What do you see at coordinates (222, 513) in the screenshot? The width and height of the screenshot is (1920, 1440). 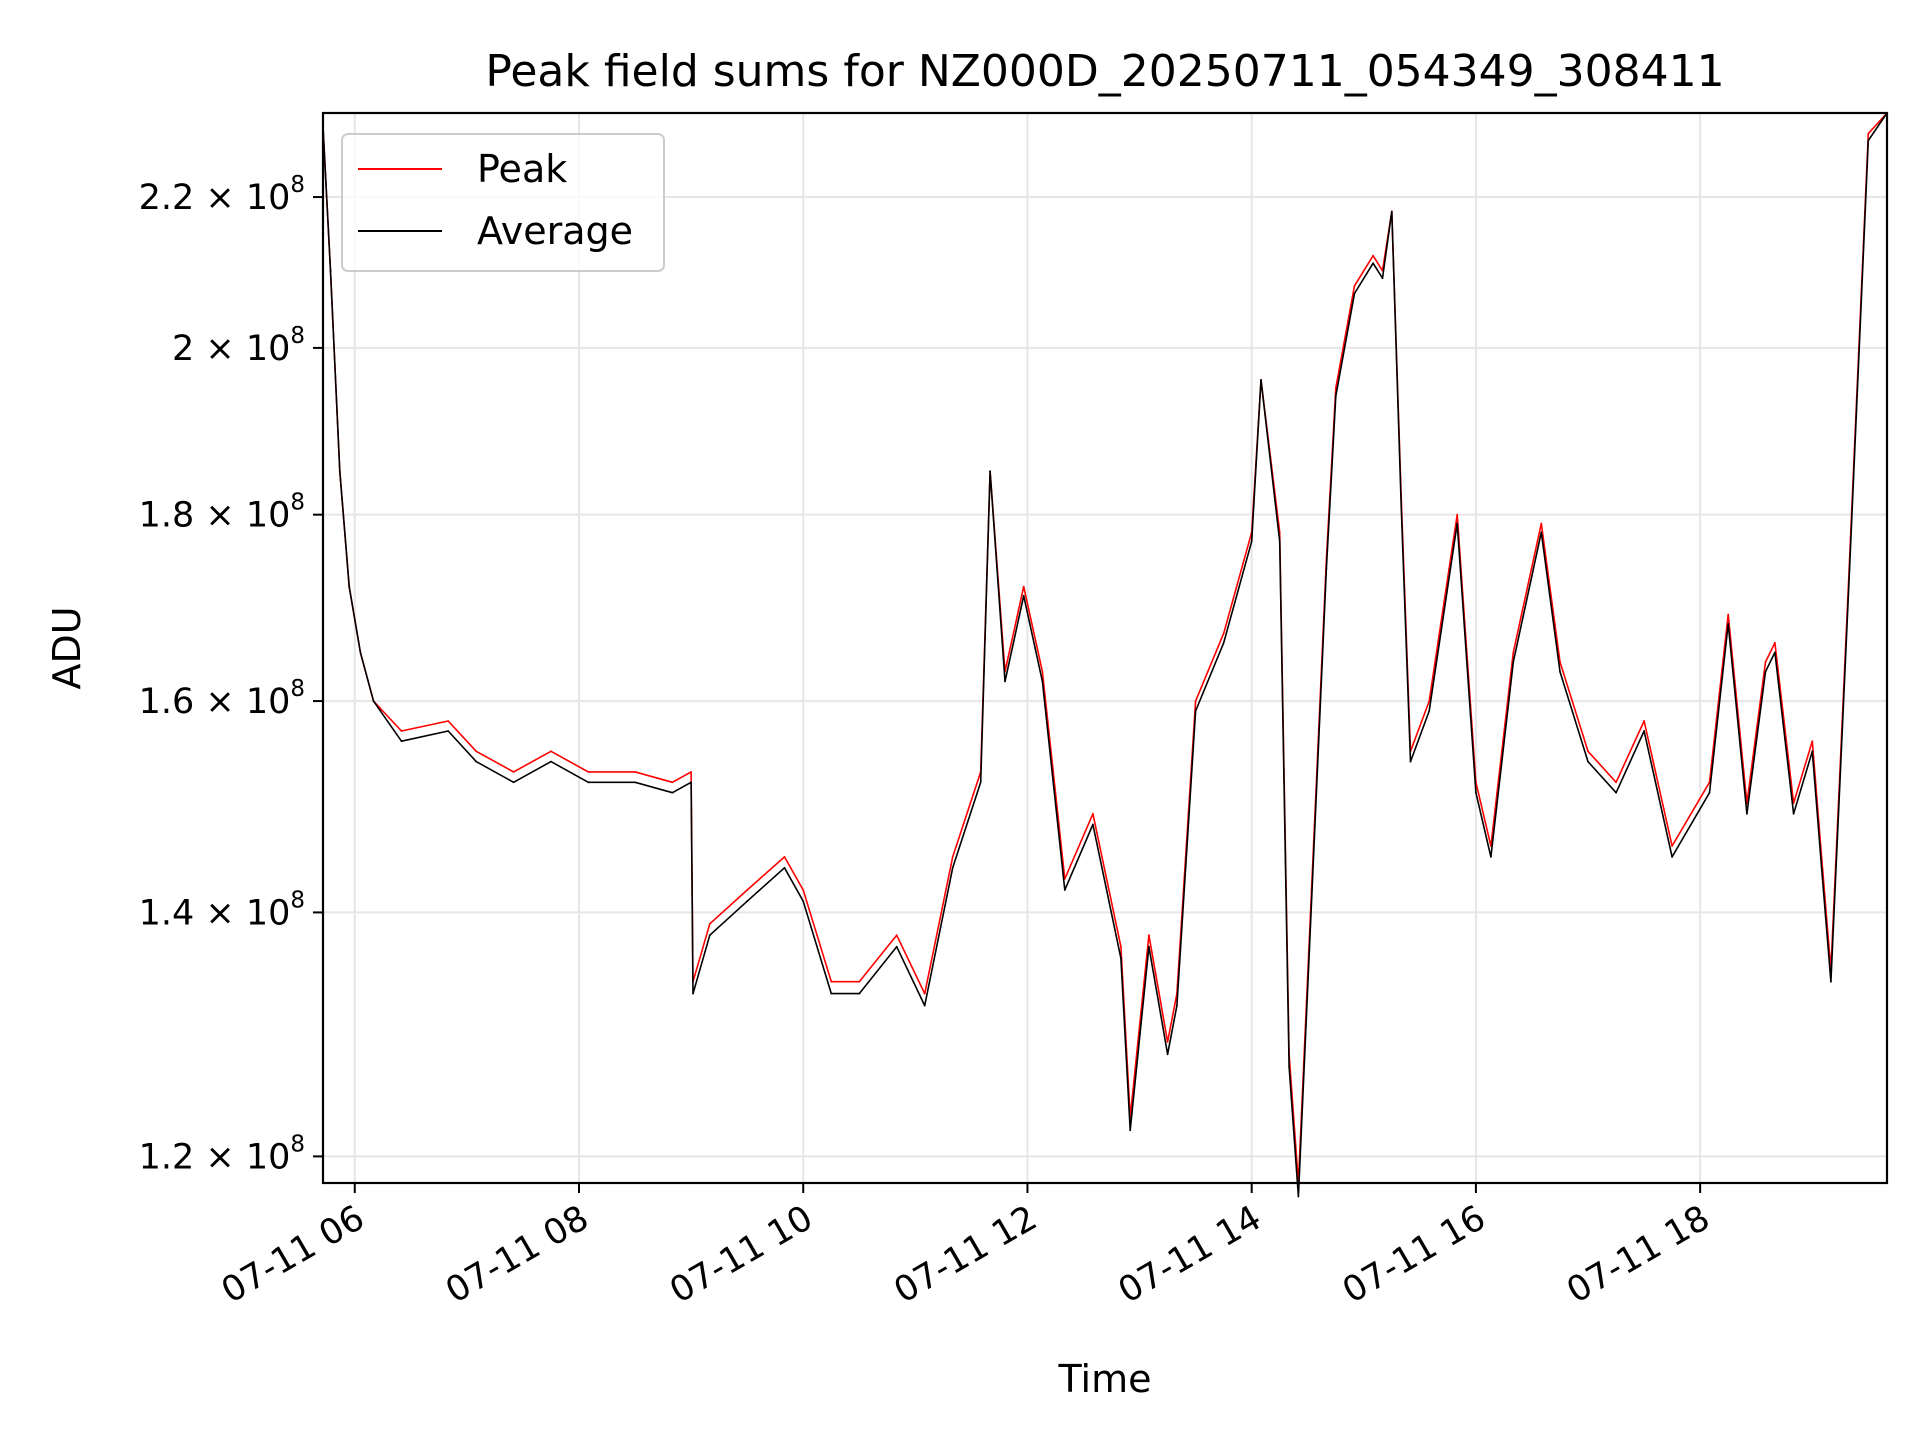 I see `y-tick-label-3: 1.8 × 108` at bounding box center [222, 513].